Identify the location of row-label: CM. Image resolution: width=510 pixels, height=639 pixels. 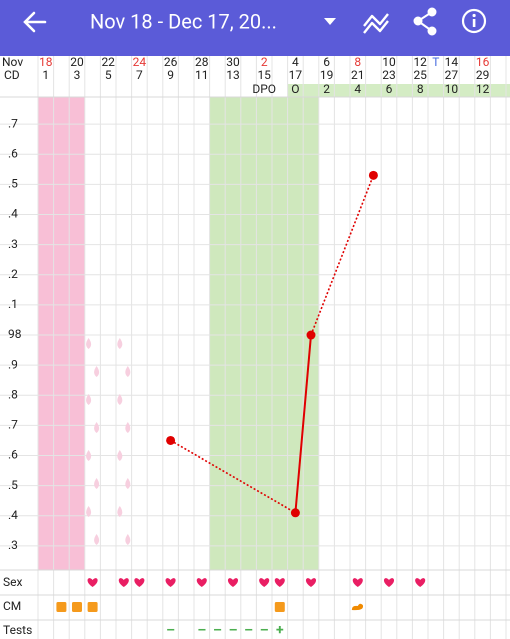
(12, 606).